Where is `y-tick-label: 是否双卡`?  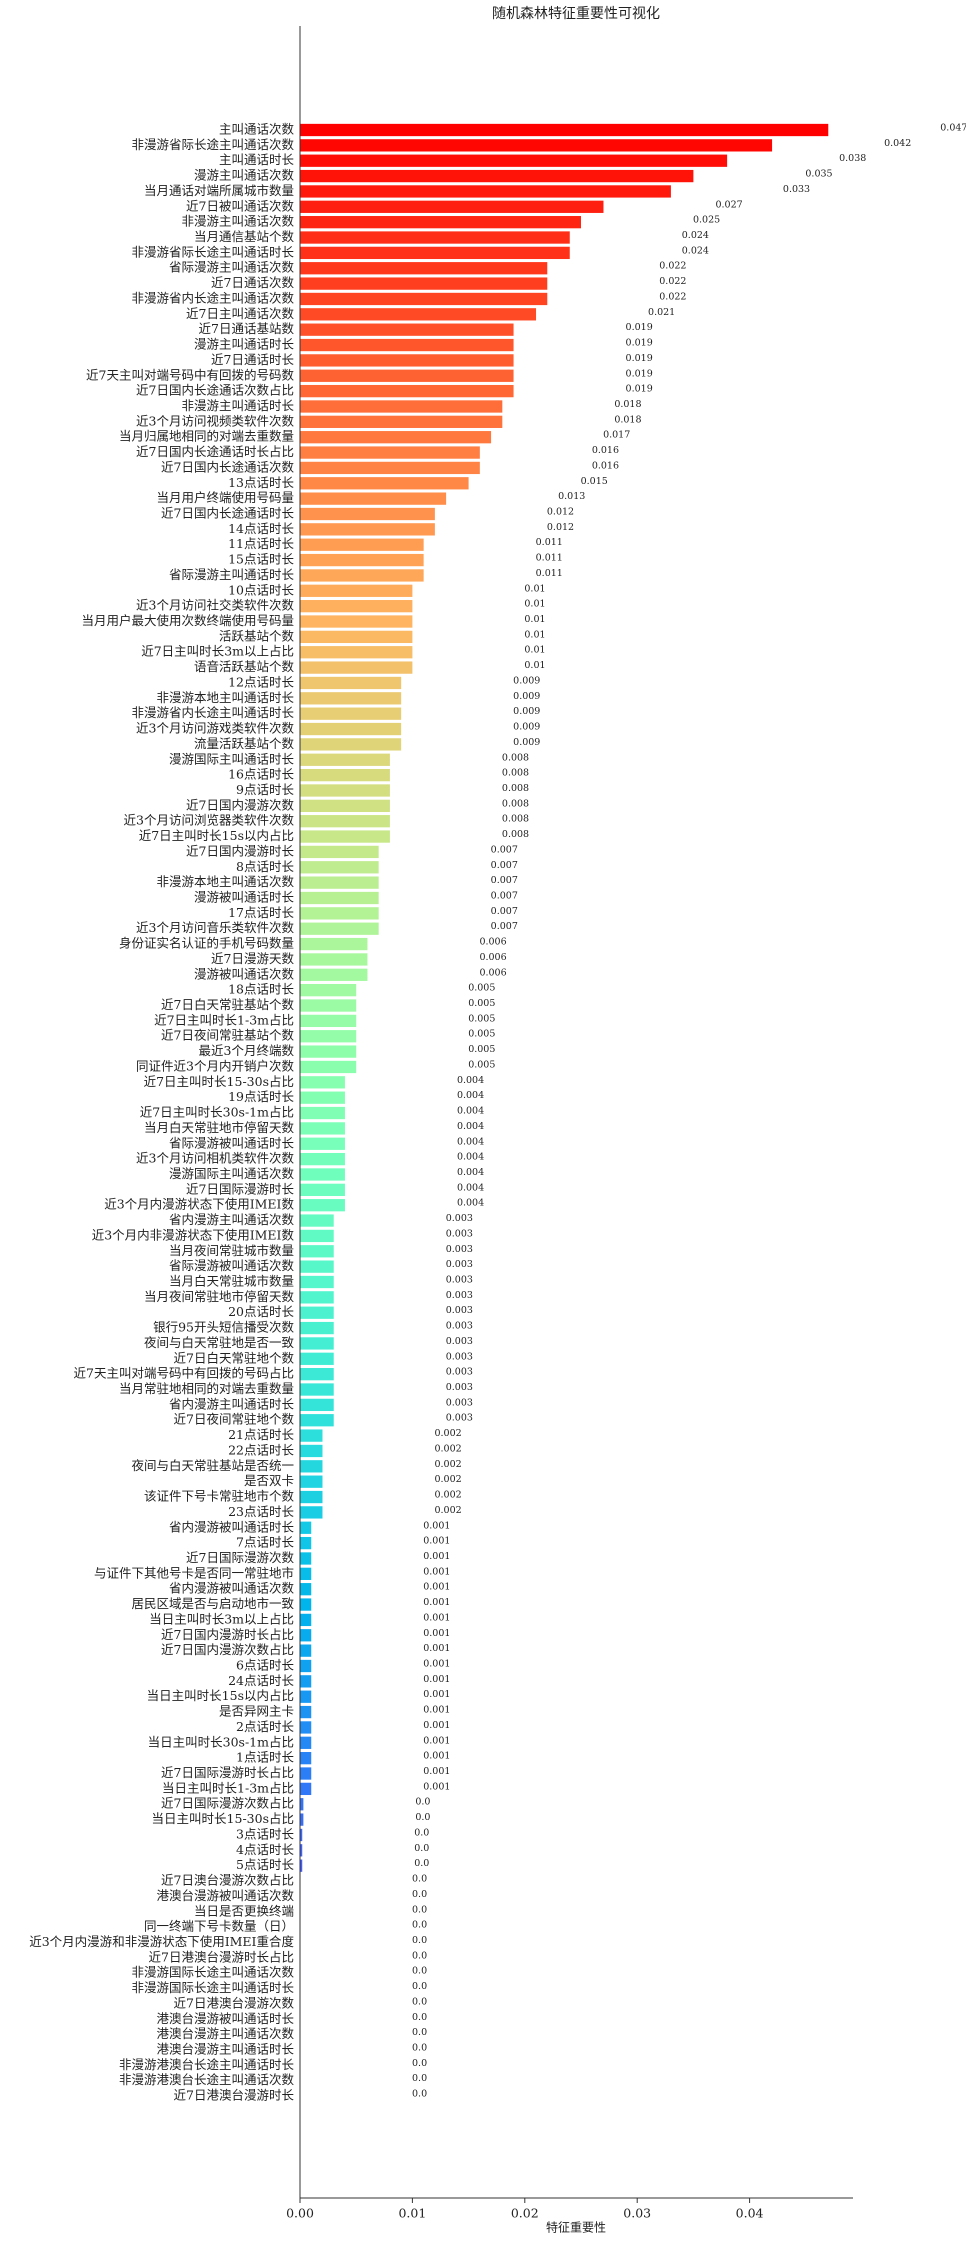
y-tick-label: 是否双卡 is located at coordinates (269, 1480).